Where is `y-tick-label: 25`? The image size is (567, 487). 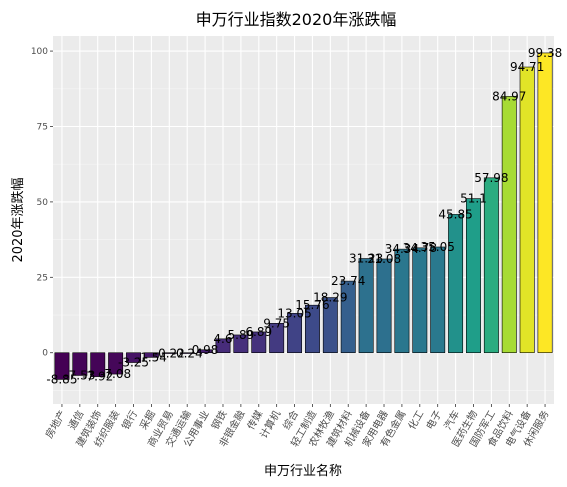 y-tick-label: 25 is located at coordinates (42, 278).